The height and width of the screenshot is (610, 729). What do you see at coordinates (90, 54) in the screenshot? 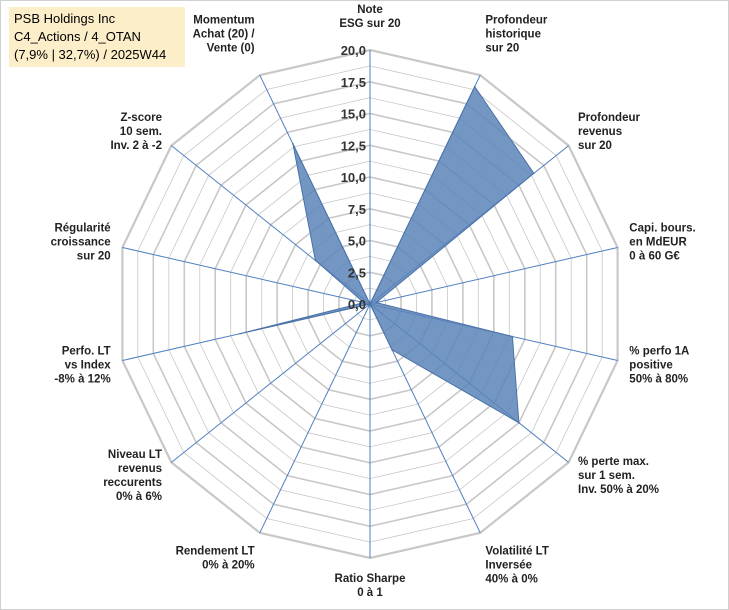
I see `title-stats: (7,9% | 32,7%) / 2025W44` at bounding box center [90, 54].